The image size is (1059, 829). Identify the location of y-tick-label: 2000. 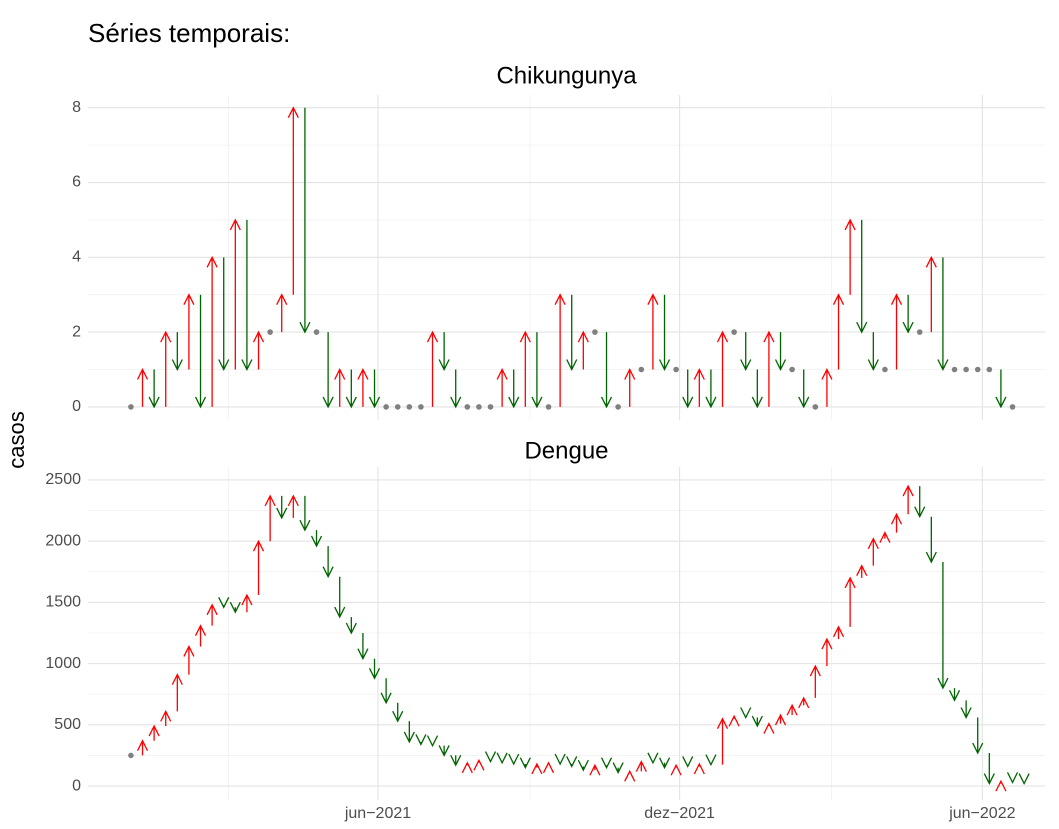
(63, 540).